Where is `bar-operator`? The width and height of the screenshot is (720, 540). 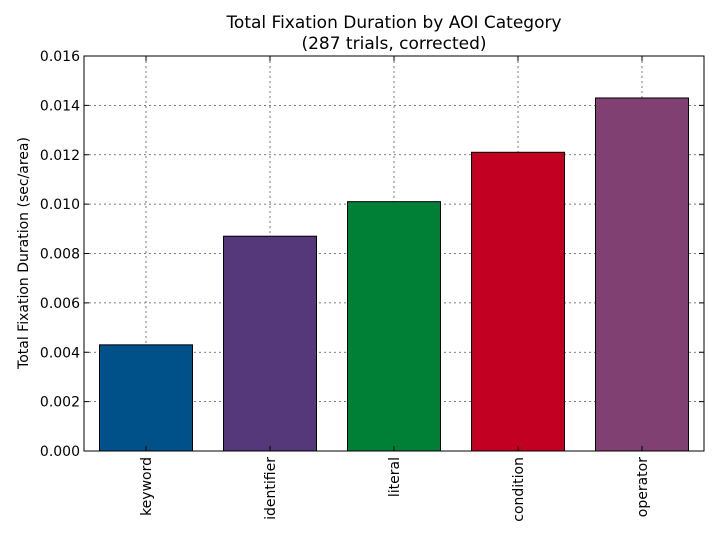
bar-operator is located at coordinates (642, 274).